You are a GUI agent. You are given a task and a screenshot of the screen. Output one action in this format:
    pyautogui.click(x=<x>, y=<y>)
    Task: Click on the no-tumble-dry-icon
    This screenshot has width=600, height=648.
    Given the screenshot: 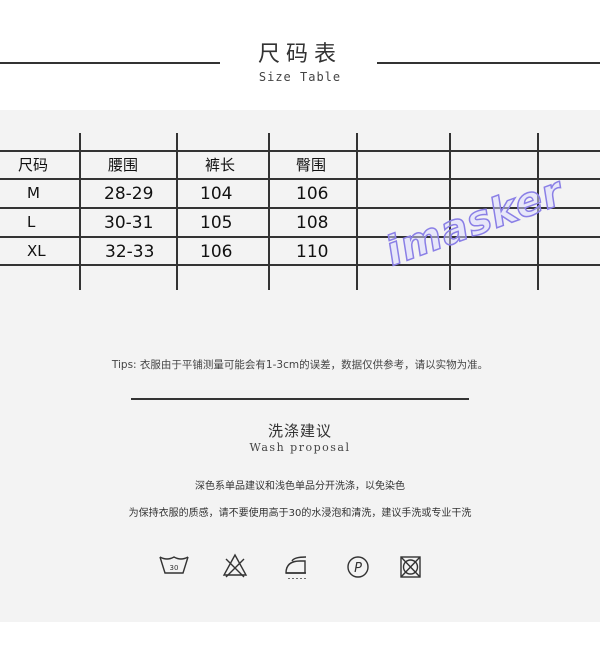 What is the action you would take?
    pyautogui.click(x=410, y=567)
    